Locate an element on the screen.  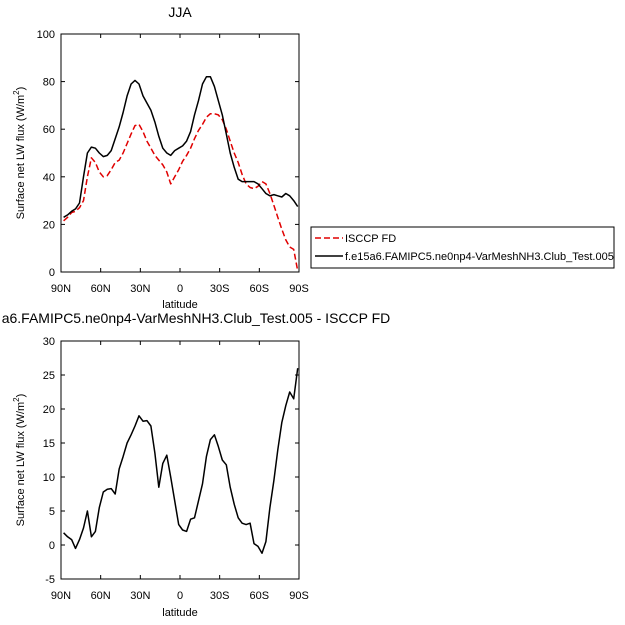
y-tick-label: 100 is located at coordinates (46, 35).